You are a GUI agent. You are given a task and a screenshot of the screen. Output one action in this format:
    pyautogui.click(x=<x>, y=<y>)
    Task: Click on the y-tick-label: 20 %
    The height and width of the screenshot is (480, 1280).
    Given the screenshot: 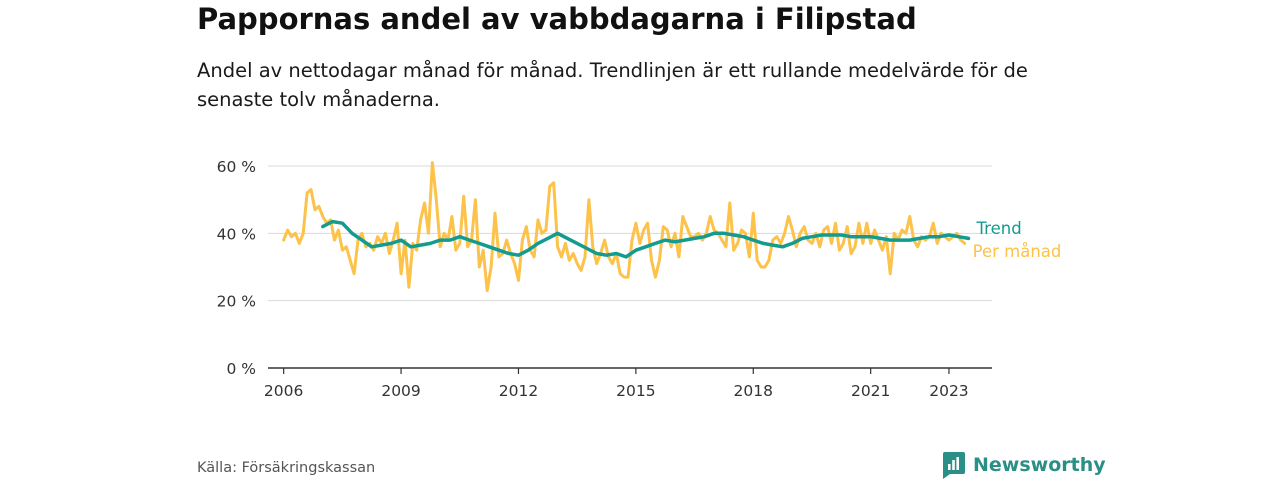 What is the action you would take?
    pyautogui.click(x=236, y=302)
    